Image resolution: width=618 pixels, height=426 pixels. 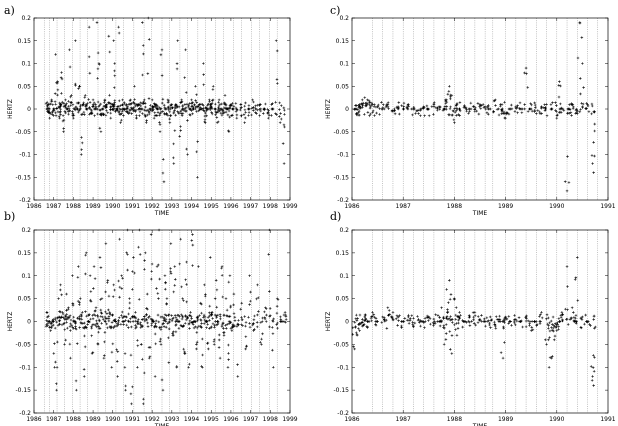 I want to click on x-tick-label: 1988, so click(x=454, y=419).